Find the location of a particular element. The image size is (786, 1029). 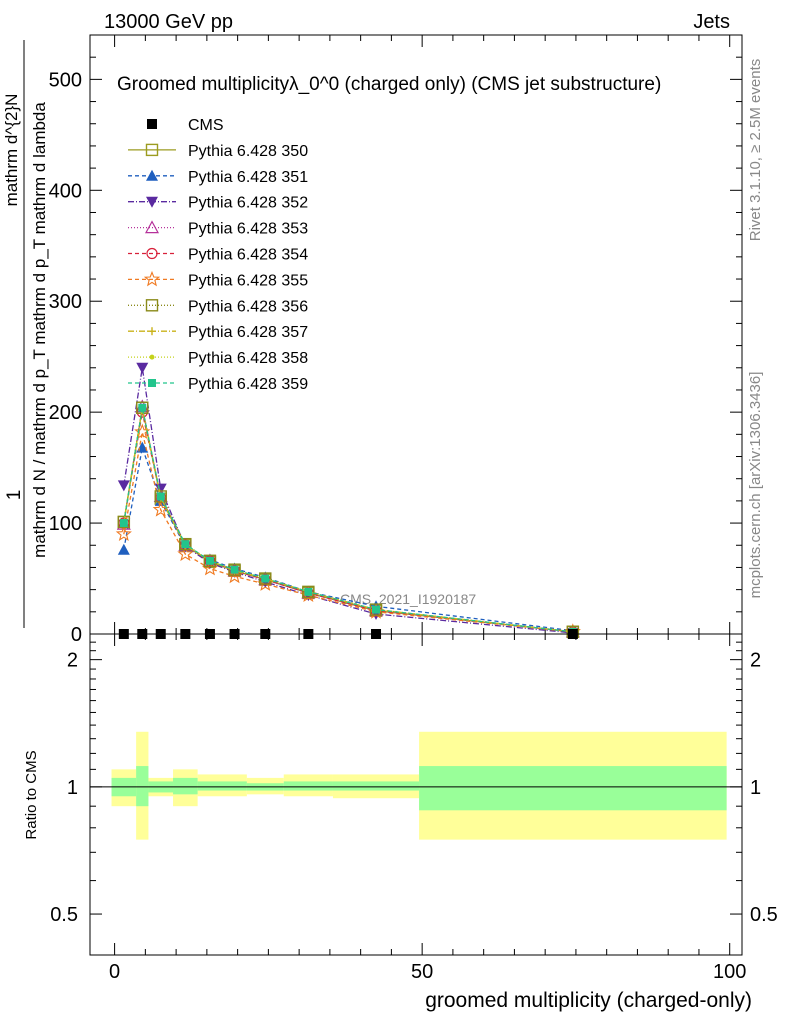

legend-label: Pythia 6.428 357 is located at coordinates (248, 332).